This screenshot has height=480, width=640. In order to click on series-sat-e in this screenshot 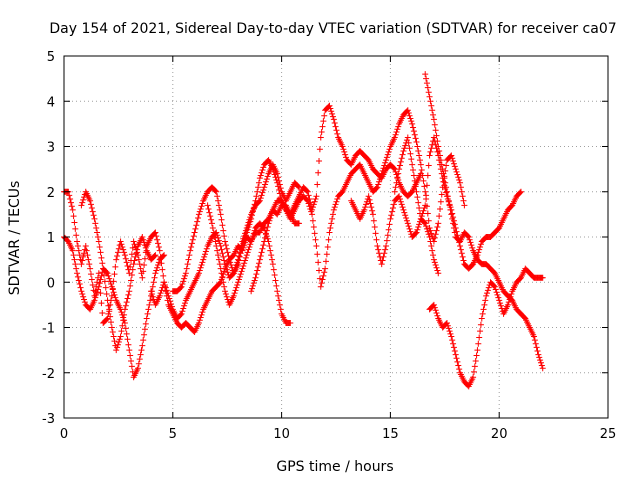, I will do `click(249, 264)`.